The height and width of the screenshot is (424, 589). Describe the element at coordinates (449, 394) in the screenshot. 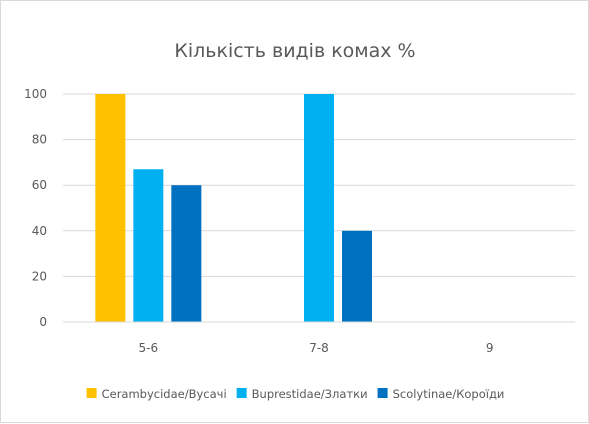

I see `legend-label: Scolytinae/Короїди` at that location.